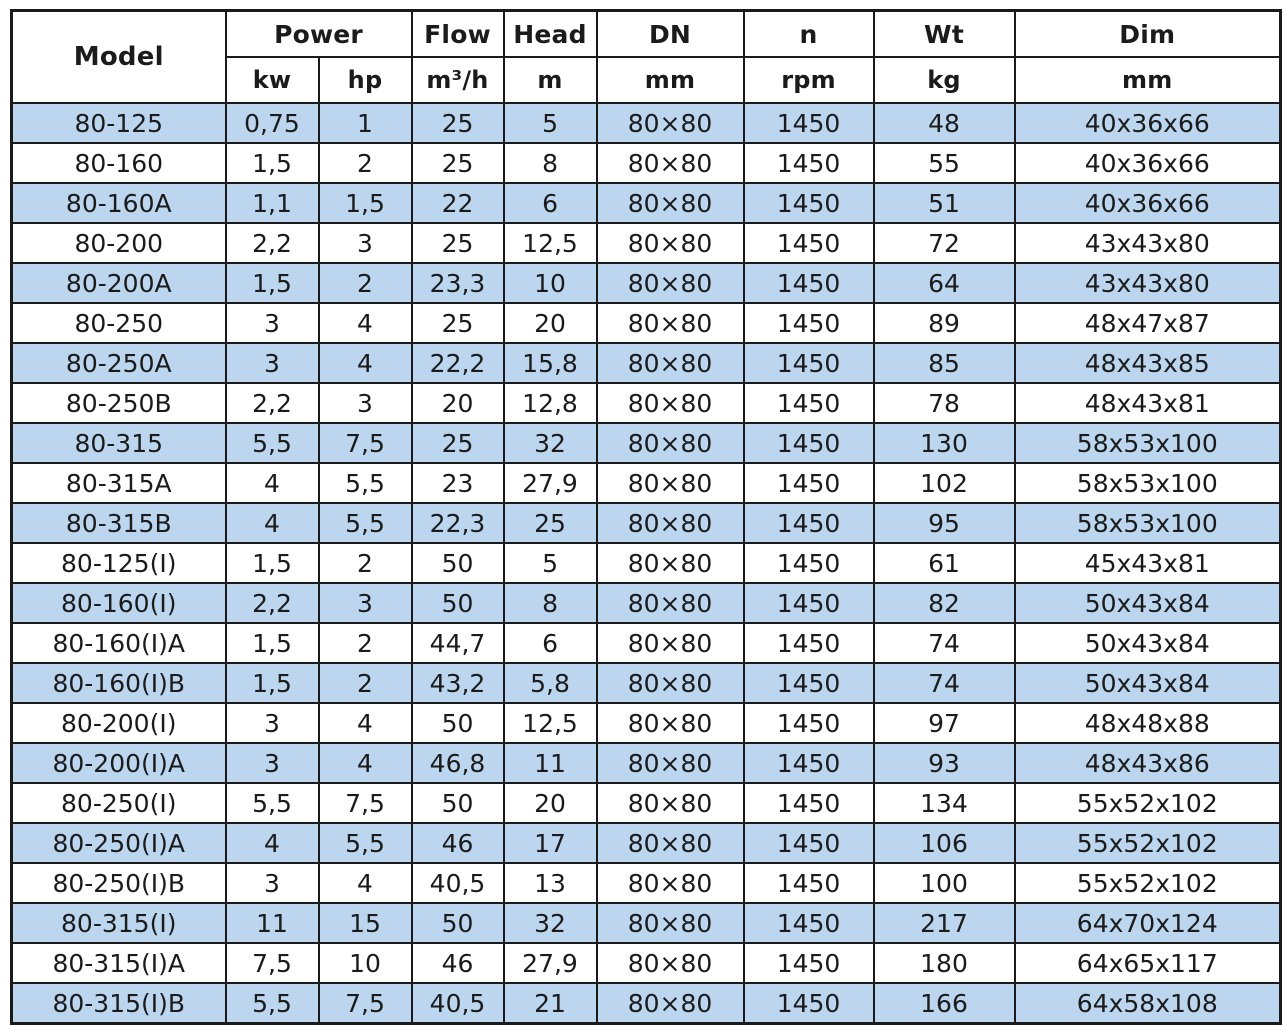 The image size is (1285, 1025). Describe the element at coordinates (118, 123) in the screenshot. I see `cell-model: 80-125` at that location.